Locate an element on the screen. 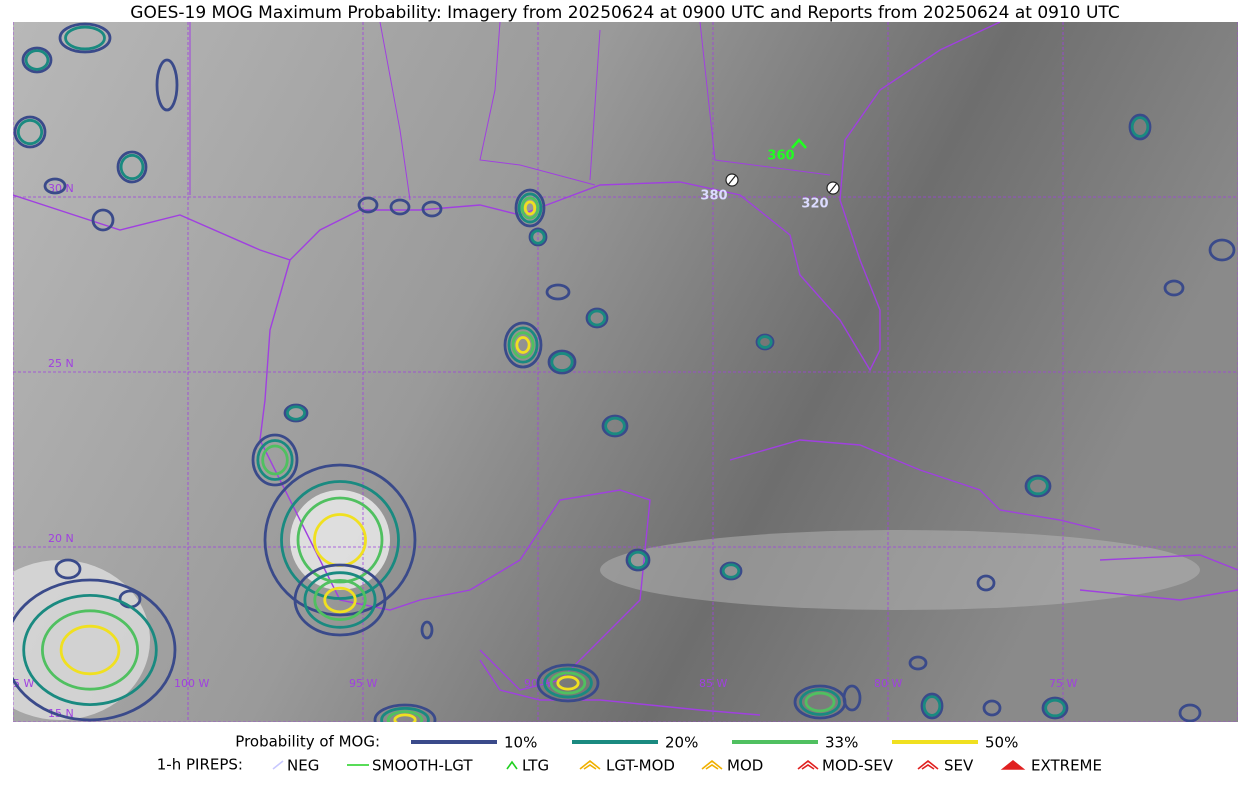  legend-label: NEG is located at coordinates (303, 766).